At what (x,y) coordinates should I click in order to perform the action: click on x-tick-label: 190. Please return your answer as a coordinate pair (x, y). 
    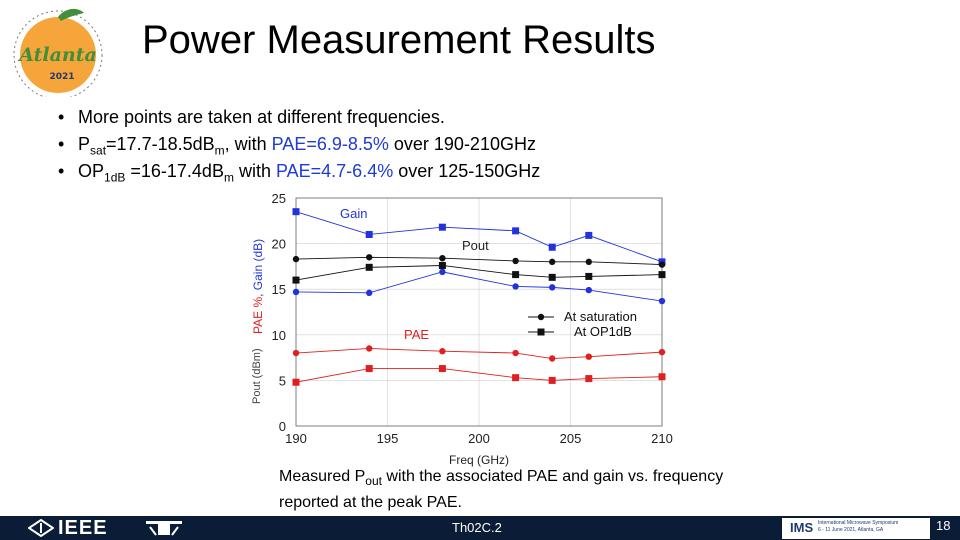
    Looking at the image, I should click on (296, 438).